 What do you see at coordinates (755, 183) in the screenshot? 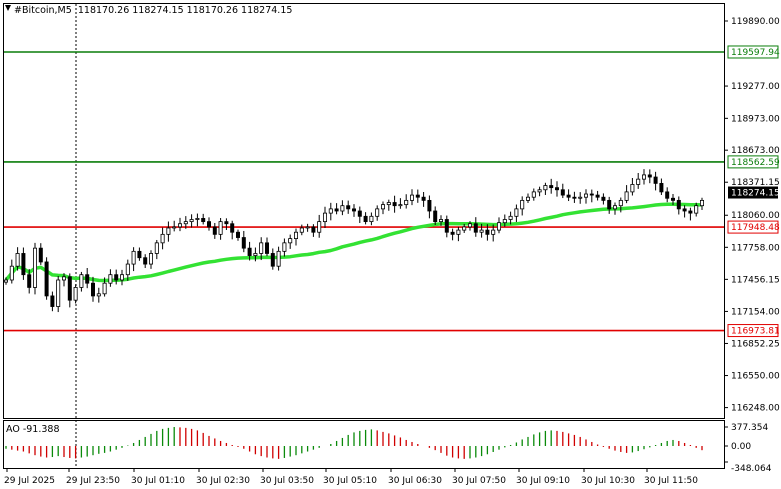
I see `price-tick-label: 118371.15` at bounding box center [755, 183].